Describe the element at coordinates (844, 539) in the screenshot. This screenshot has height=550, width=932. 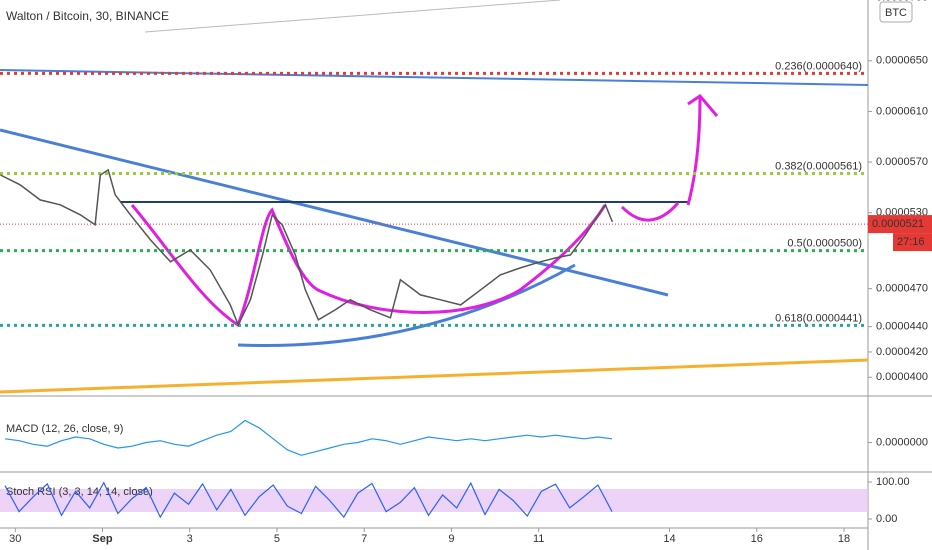
I see `x-tick-label: 18` at that location.